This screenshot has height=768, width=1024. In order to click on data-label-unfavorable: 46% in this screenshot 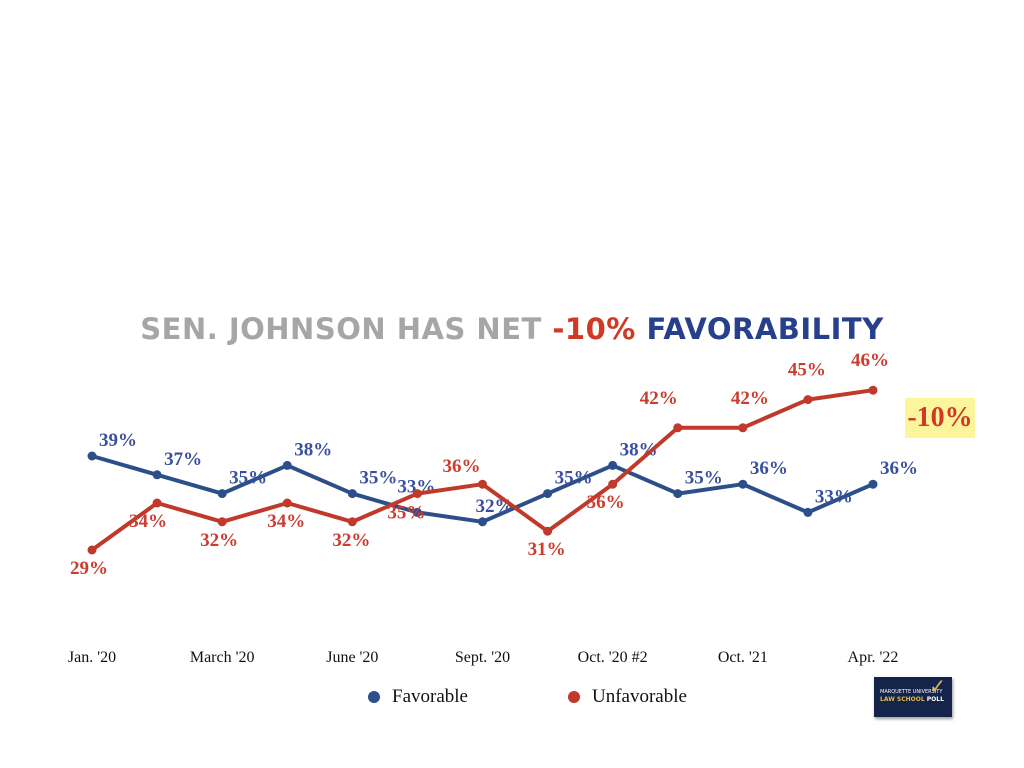, I will do `click(870, 360)`.